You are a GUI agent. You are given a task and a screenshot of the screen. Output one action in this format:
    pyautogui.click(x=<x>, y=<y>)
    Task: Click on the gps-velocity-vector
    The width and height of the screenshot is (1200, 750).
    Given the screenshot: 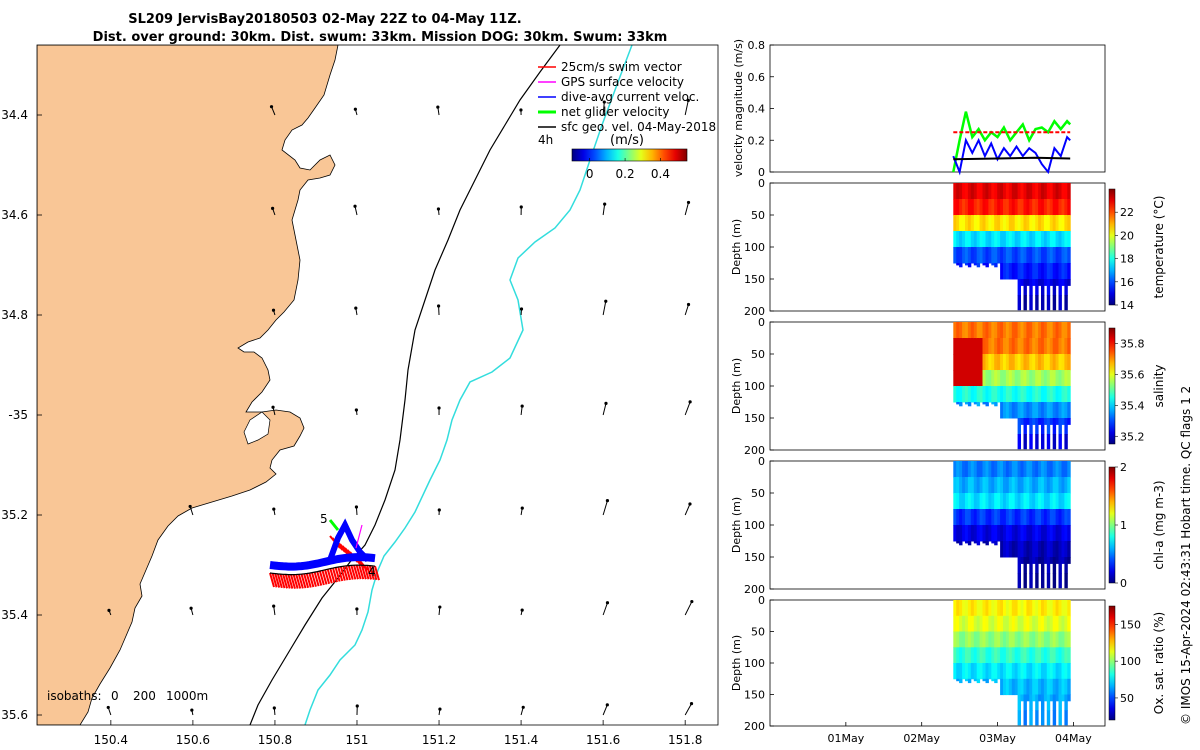 What is the action you would take?
    pyautogui.click(x=359, y=536)
    